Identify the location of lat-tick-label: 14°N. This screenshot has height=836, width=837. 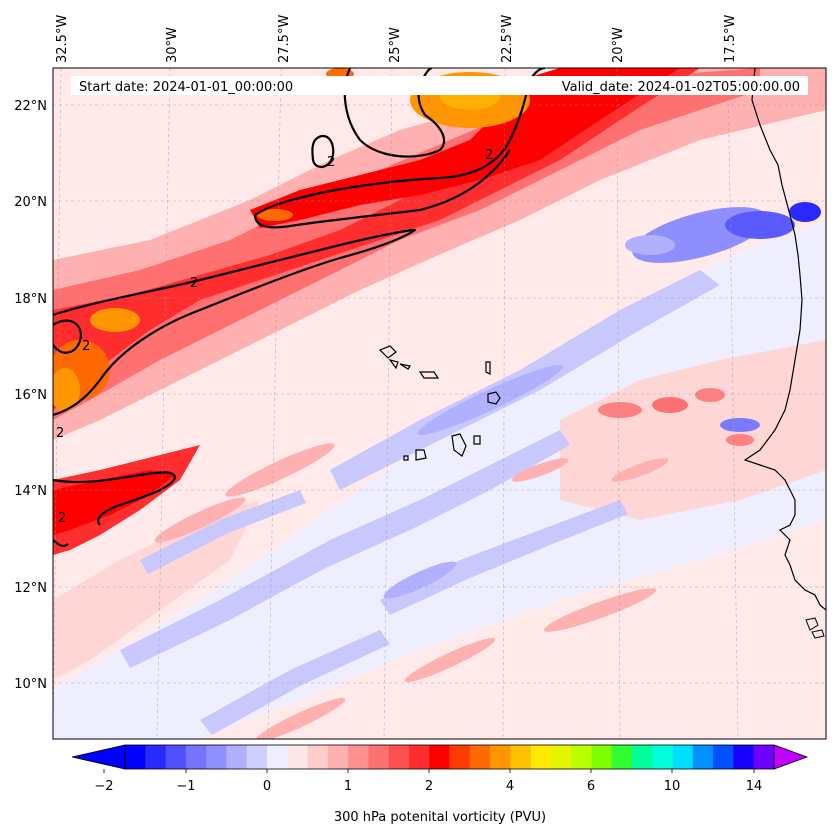
(30, 491).